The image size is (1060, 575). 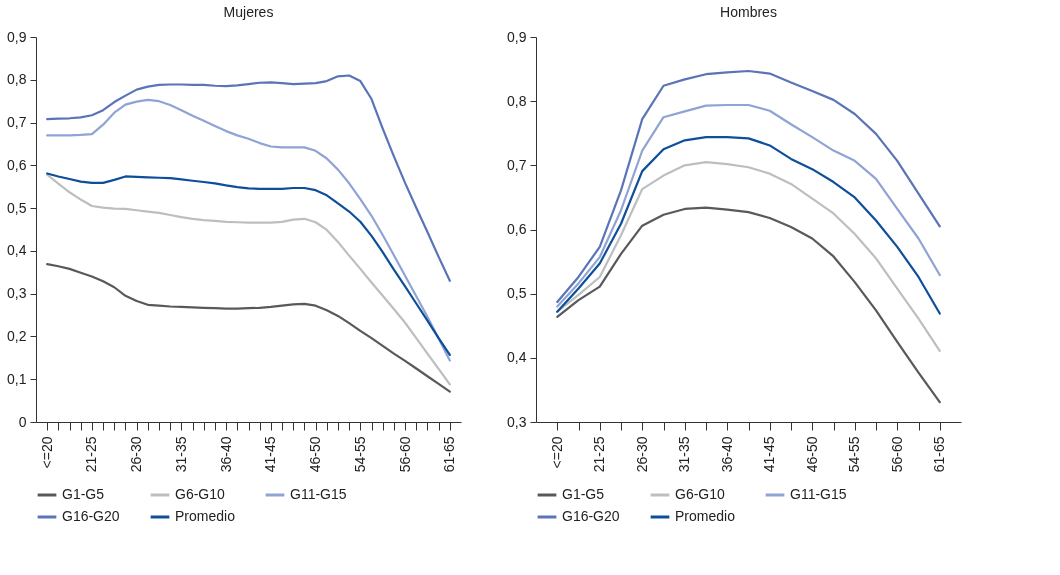 What do you see at coordinates (248, 12) in the screenshot?
I see `chart-title: Mujeres` at bounding box center [248, 12].